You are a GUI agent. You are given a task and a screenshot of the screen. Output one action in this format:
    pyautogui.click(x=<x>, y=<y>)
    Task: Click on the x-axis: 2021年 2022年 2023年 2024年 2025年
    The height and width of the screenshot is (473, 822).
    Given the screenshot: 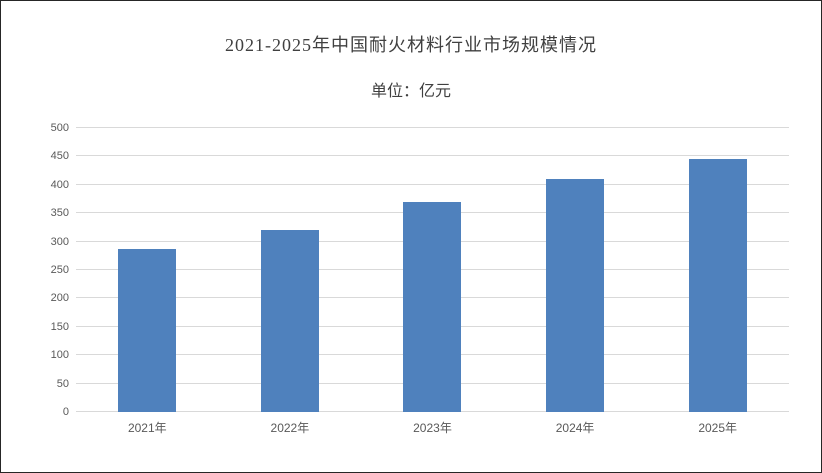 What is the action you would take?
    pyautogui.click(x=432, y=427)
    